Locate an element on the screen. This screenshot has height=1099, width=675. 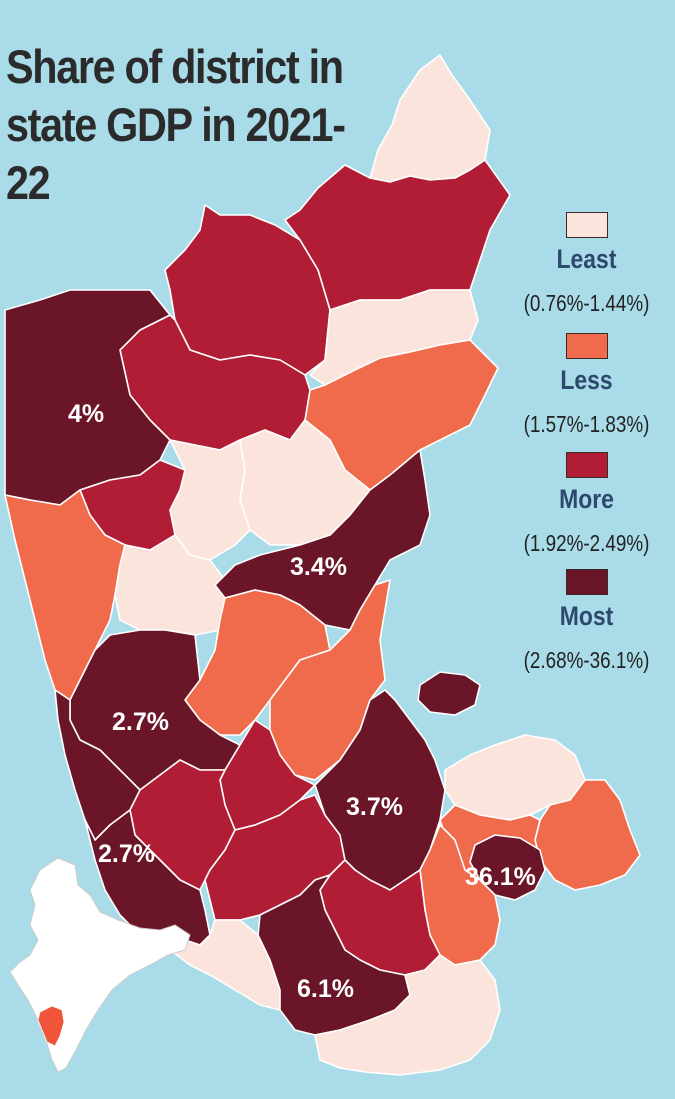
legend-range-most: (2.68%-36.1%) is located at coordinates (586, 660).